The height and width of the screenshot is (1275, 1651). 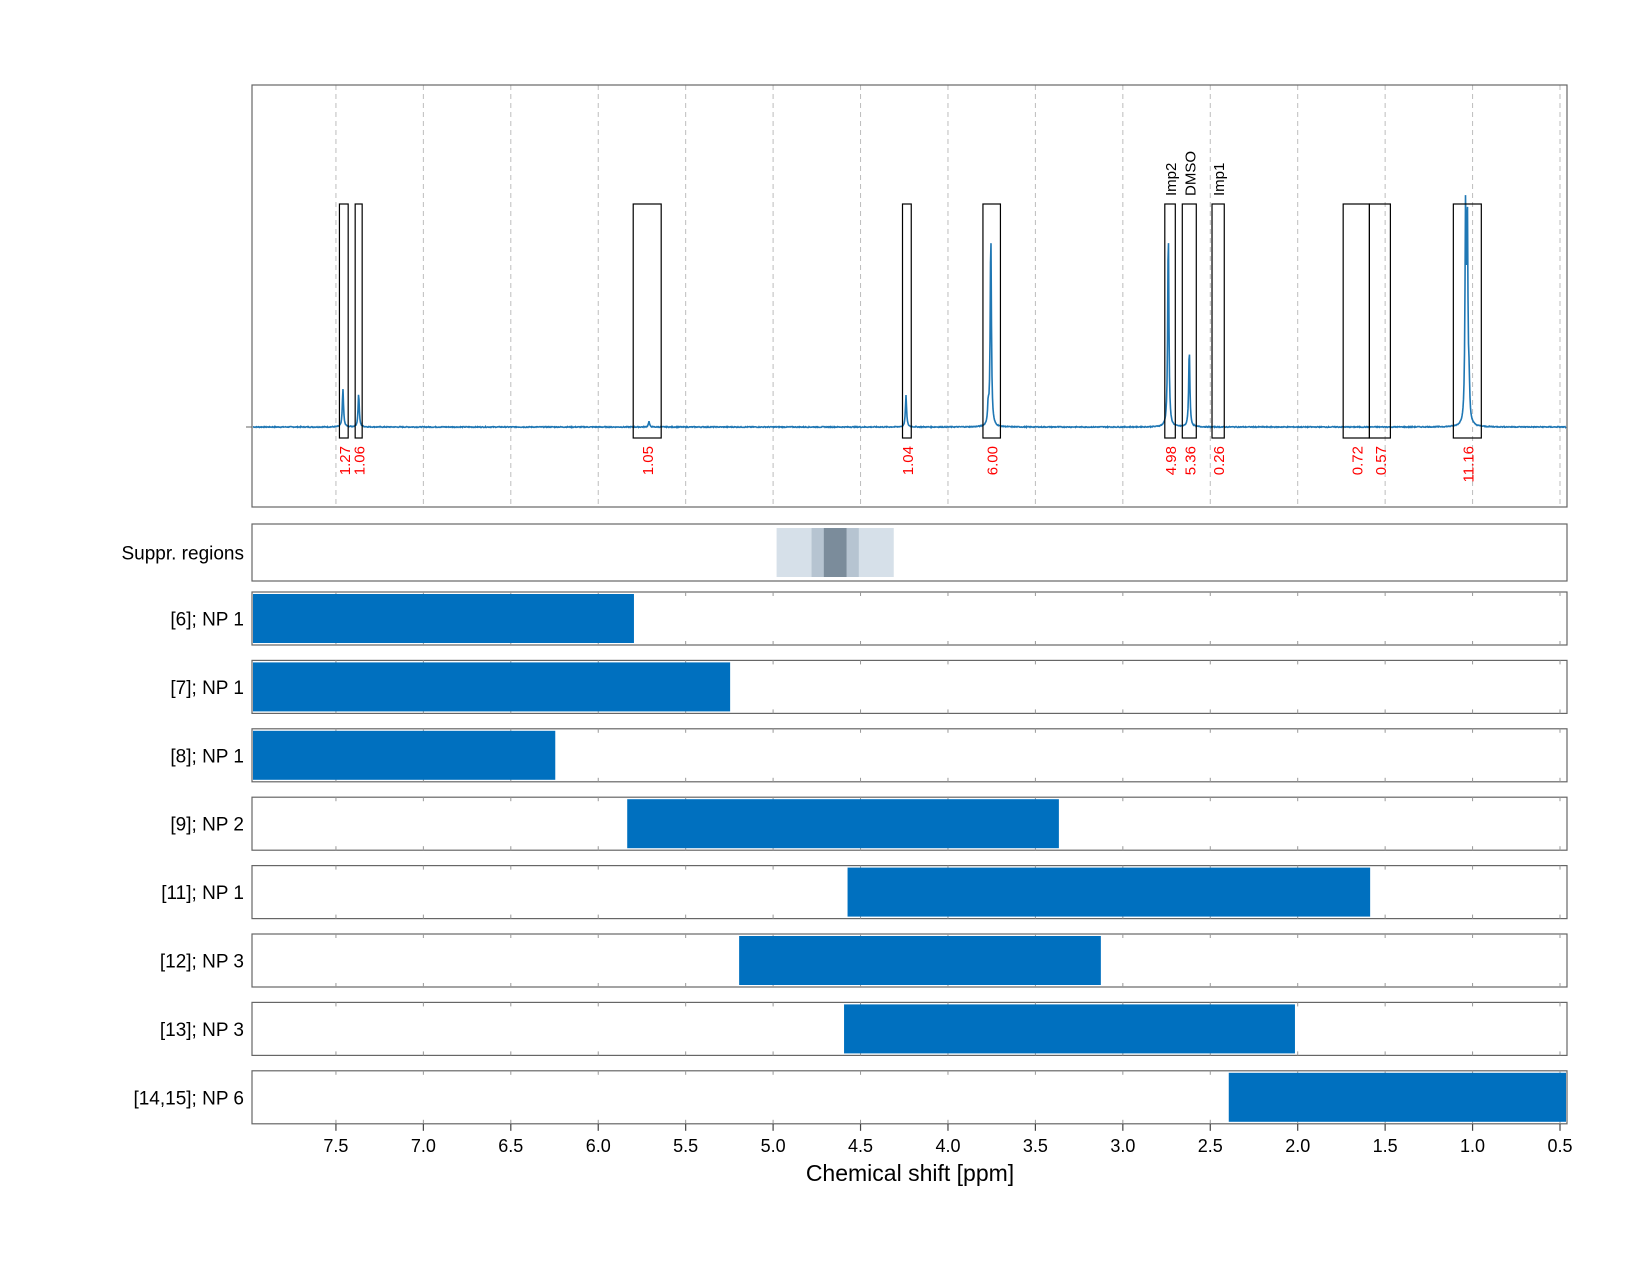 What do you see at coordinates (202, 1030) in the screenshot?
I see `range-row-label: [13]; NP 3` at bounding box center [202, 1030].